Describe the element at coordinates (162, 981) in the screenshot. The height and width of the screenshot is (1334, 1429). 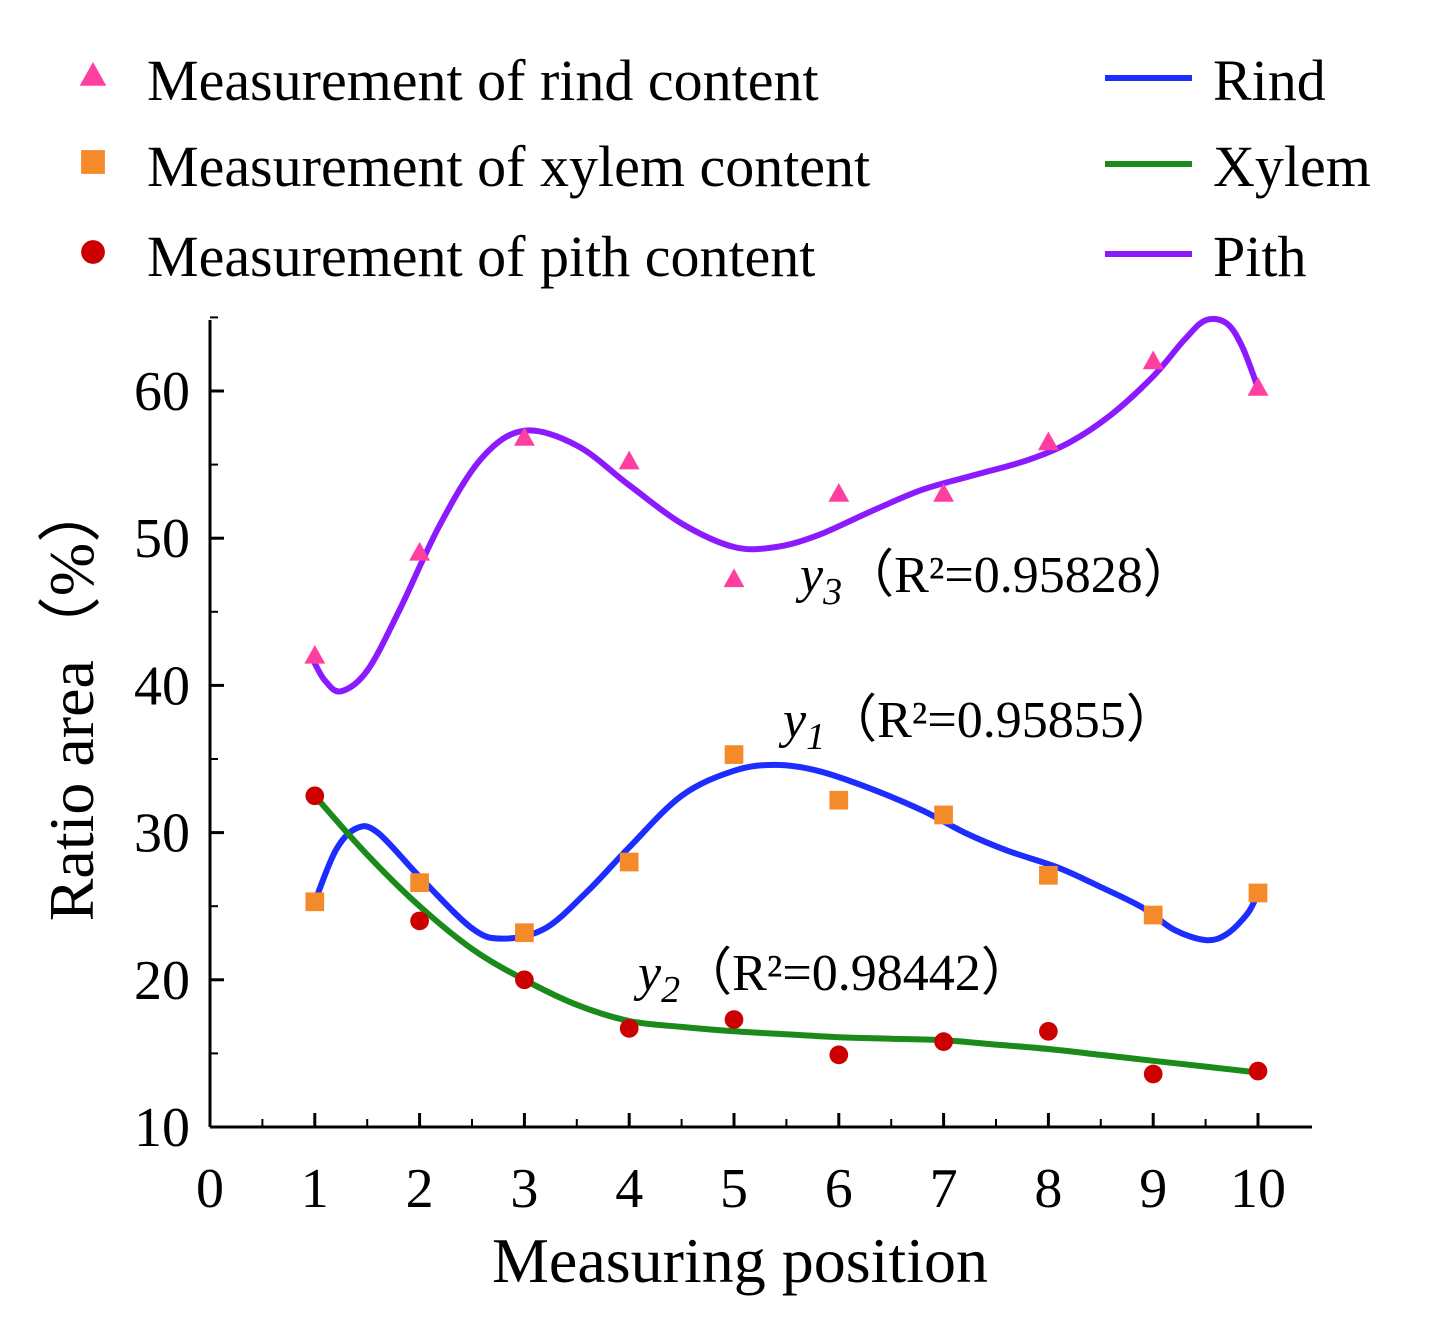
I see `y-tick-label: 20` at that location.